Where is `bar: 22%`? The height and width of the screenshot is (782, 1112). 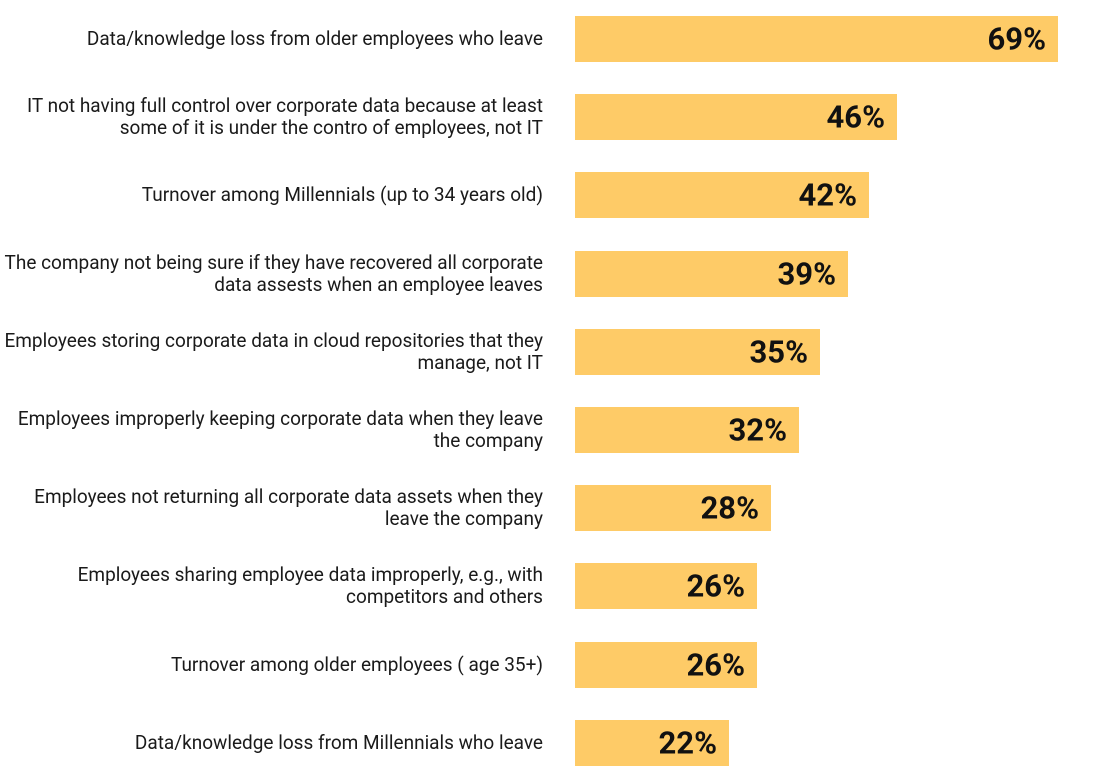 bar: 22% is located at coordinates (652, 742).